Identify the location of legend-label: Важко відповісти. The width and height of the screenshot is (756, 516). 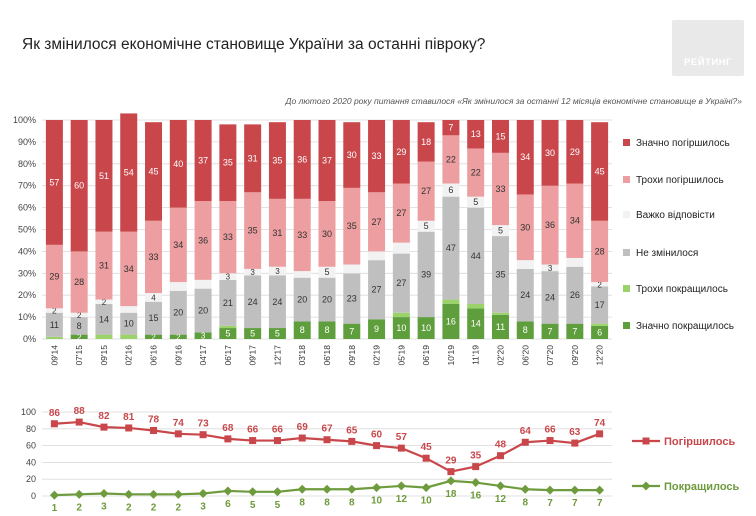
(675, 215).